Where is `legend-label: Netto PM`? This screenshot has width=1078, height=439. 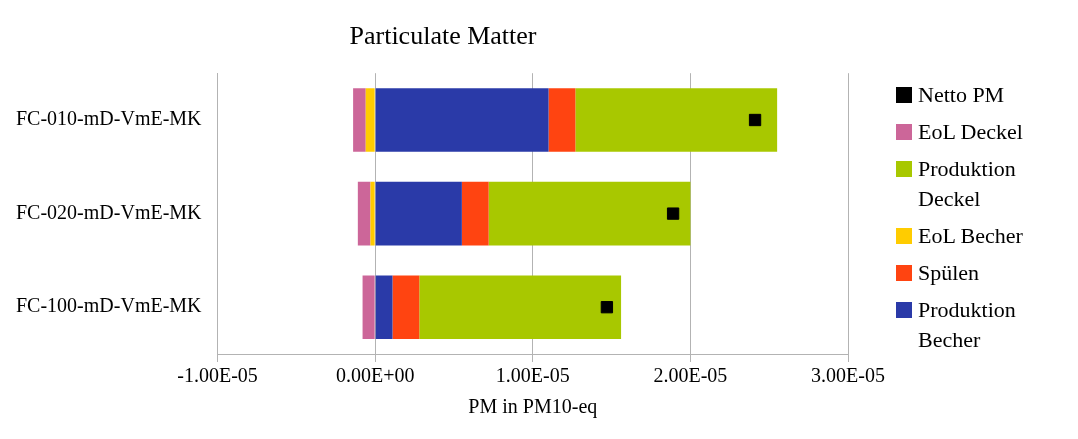
legend-label: Netto PM is located at coordinates (962, 95).